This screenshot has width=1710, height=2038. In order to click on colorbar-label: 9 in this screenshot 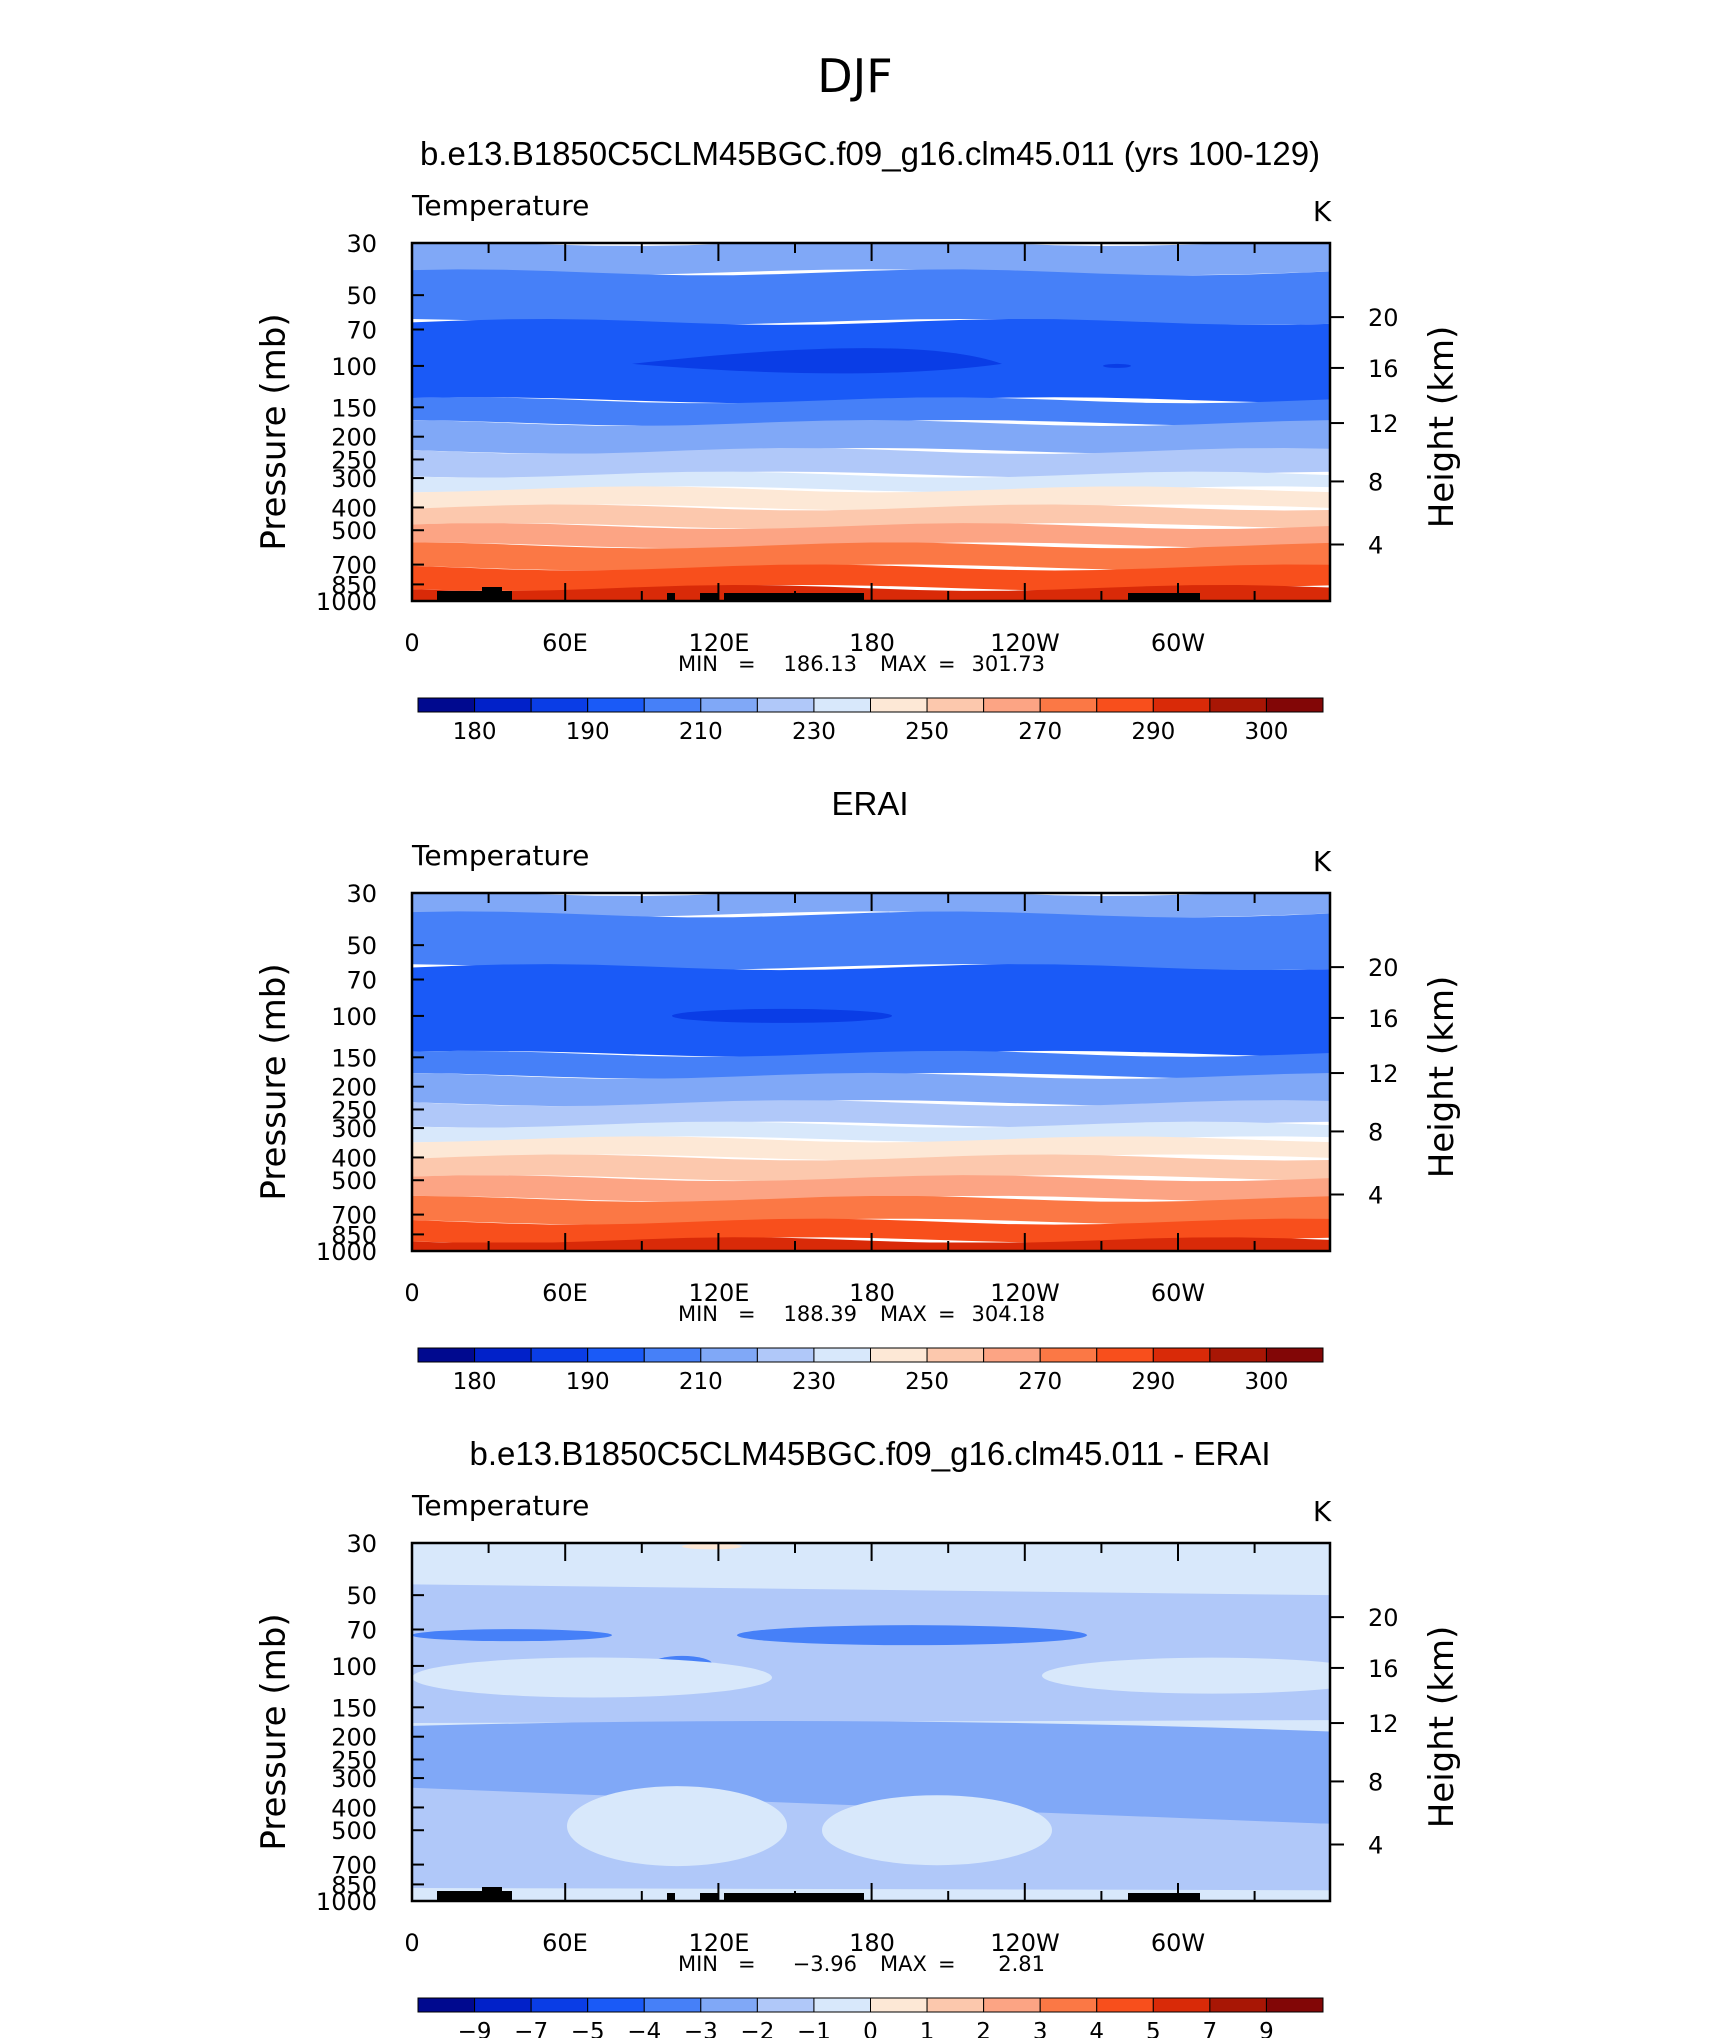, I will do `click(1266, 2028)`.